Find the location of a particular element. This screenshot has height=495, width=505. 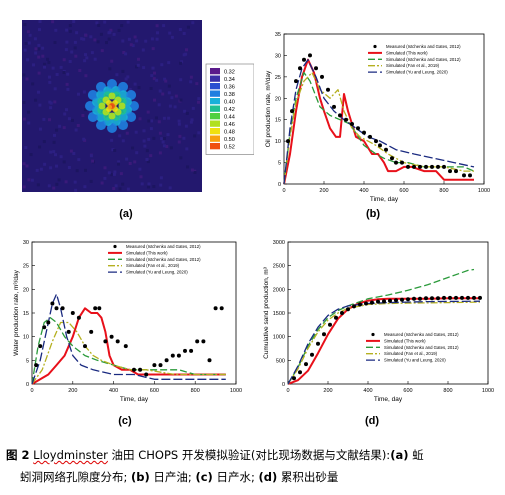

x-tick-label: 1000 is located at coordinates (484, 191).